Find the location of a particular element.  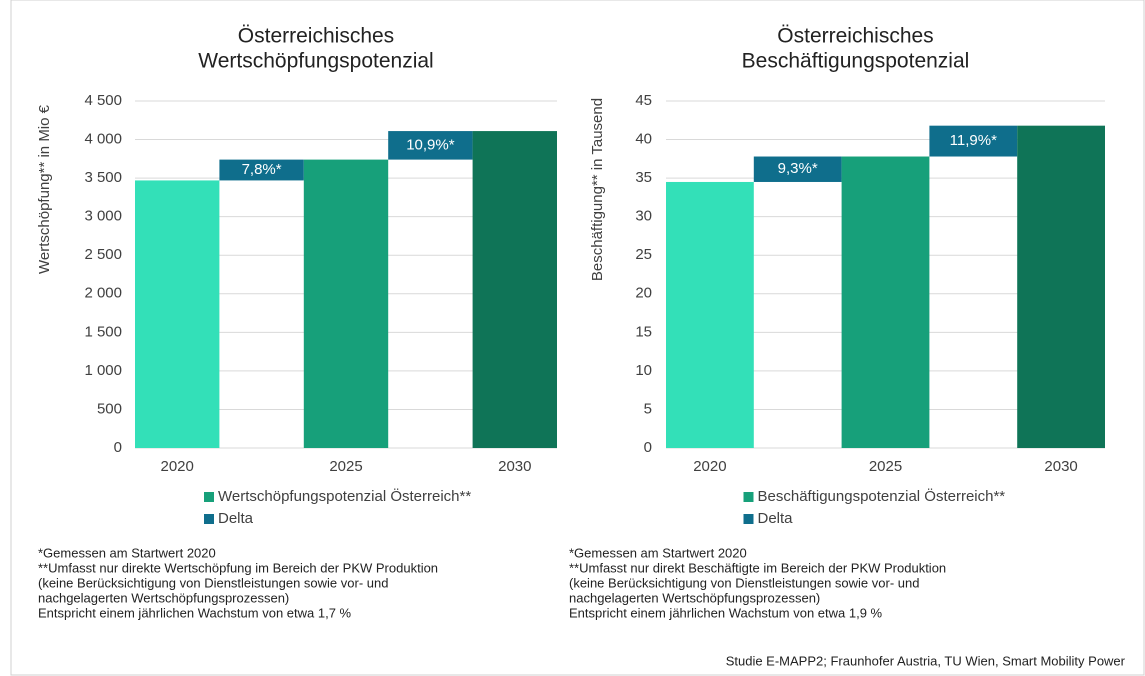

chart-title: Beschäftigungspotenzial is located at coordinates (856, 61).